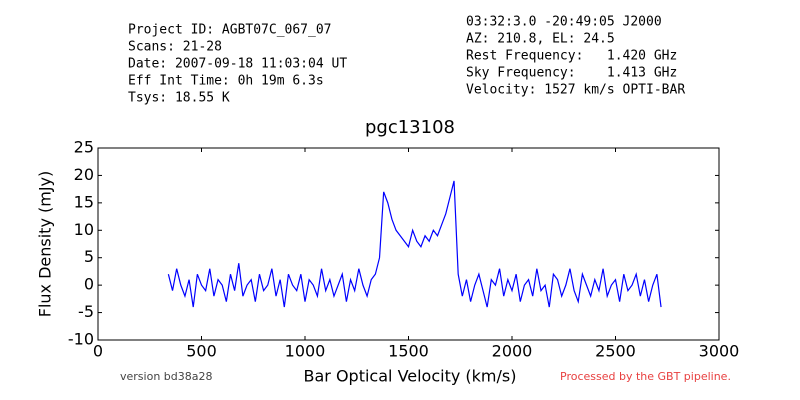  I want to click on y-tick-label: 15, so click(84, 201).